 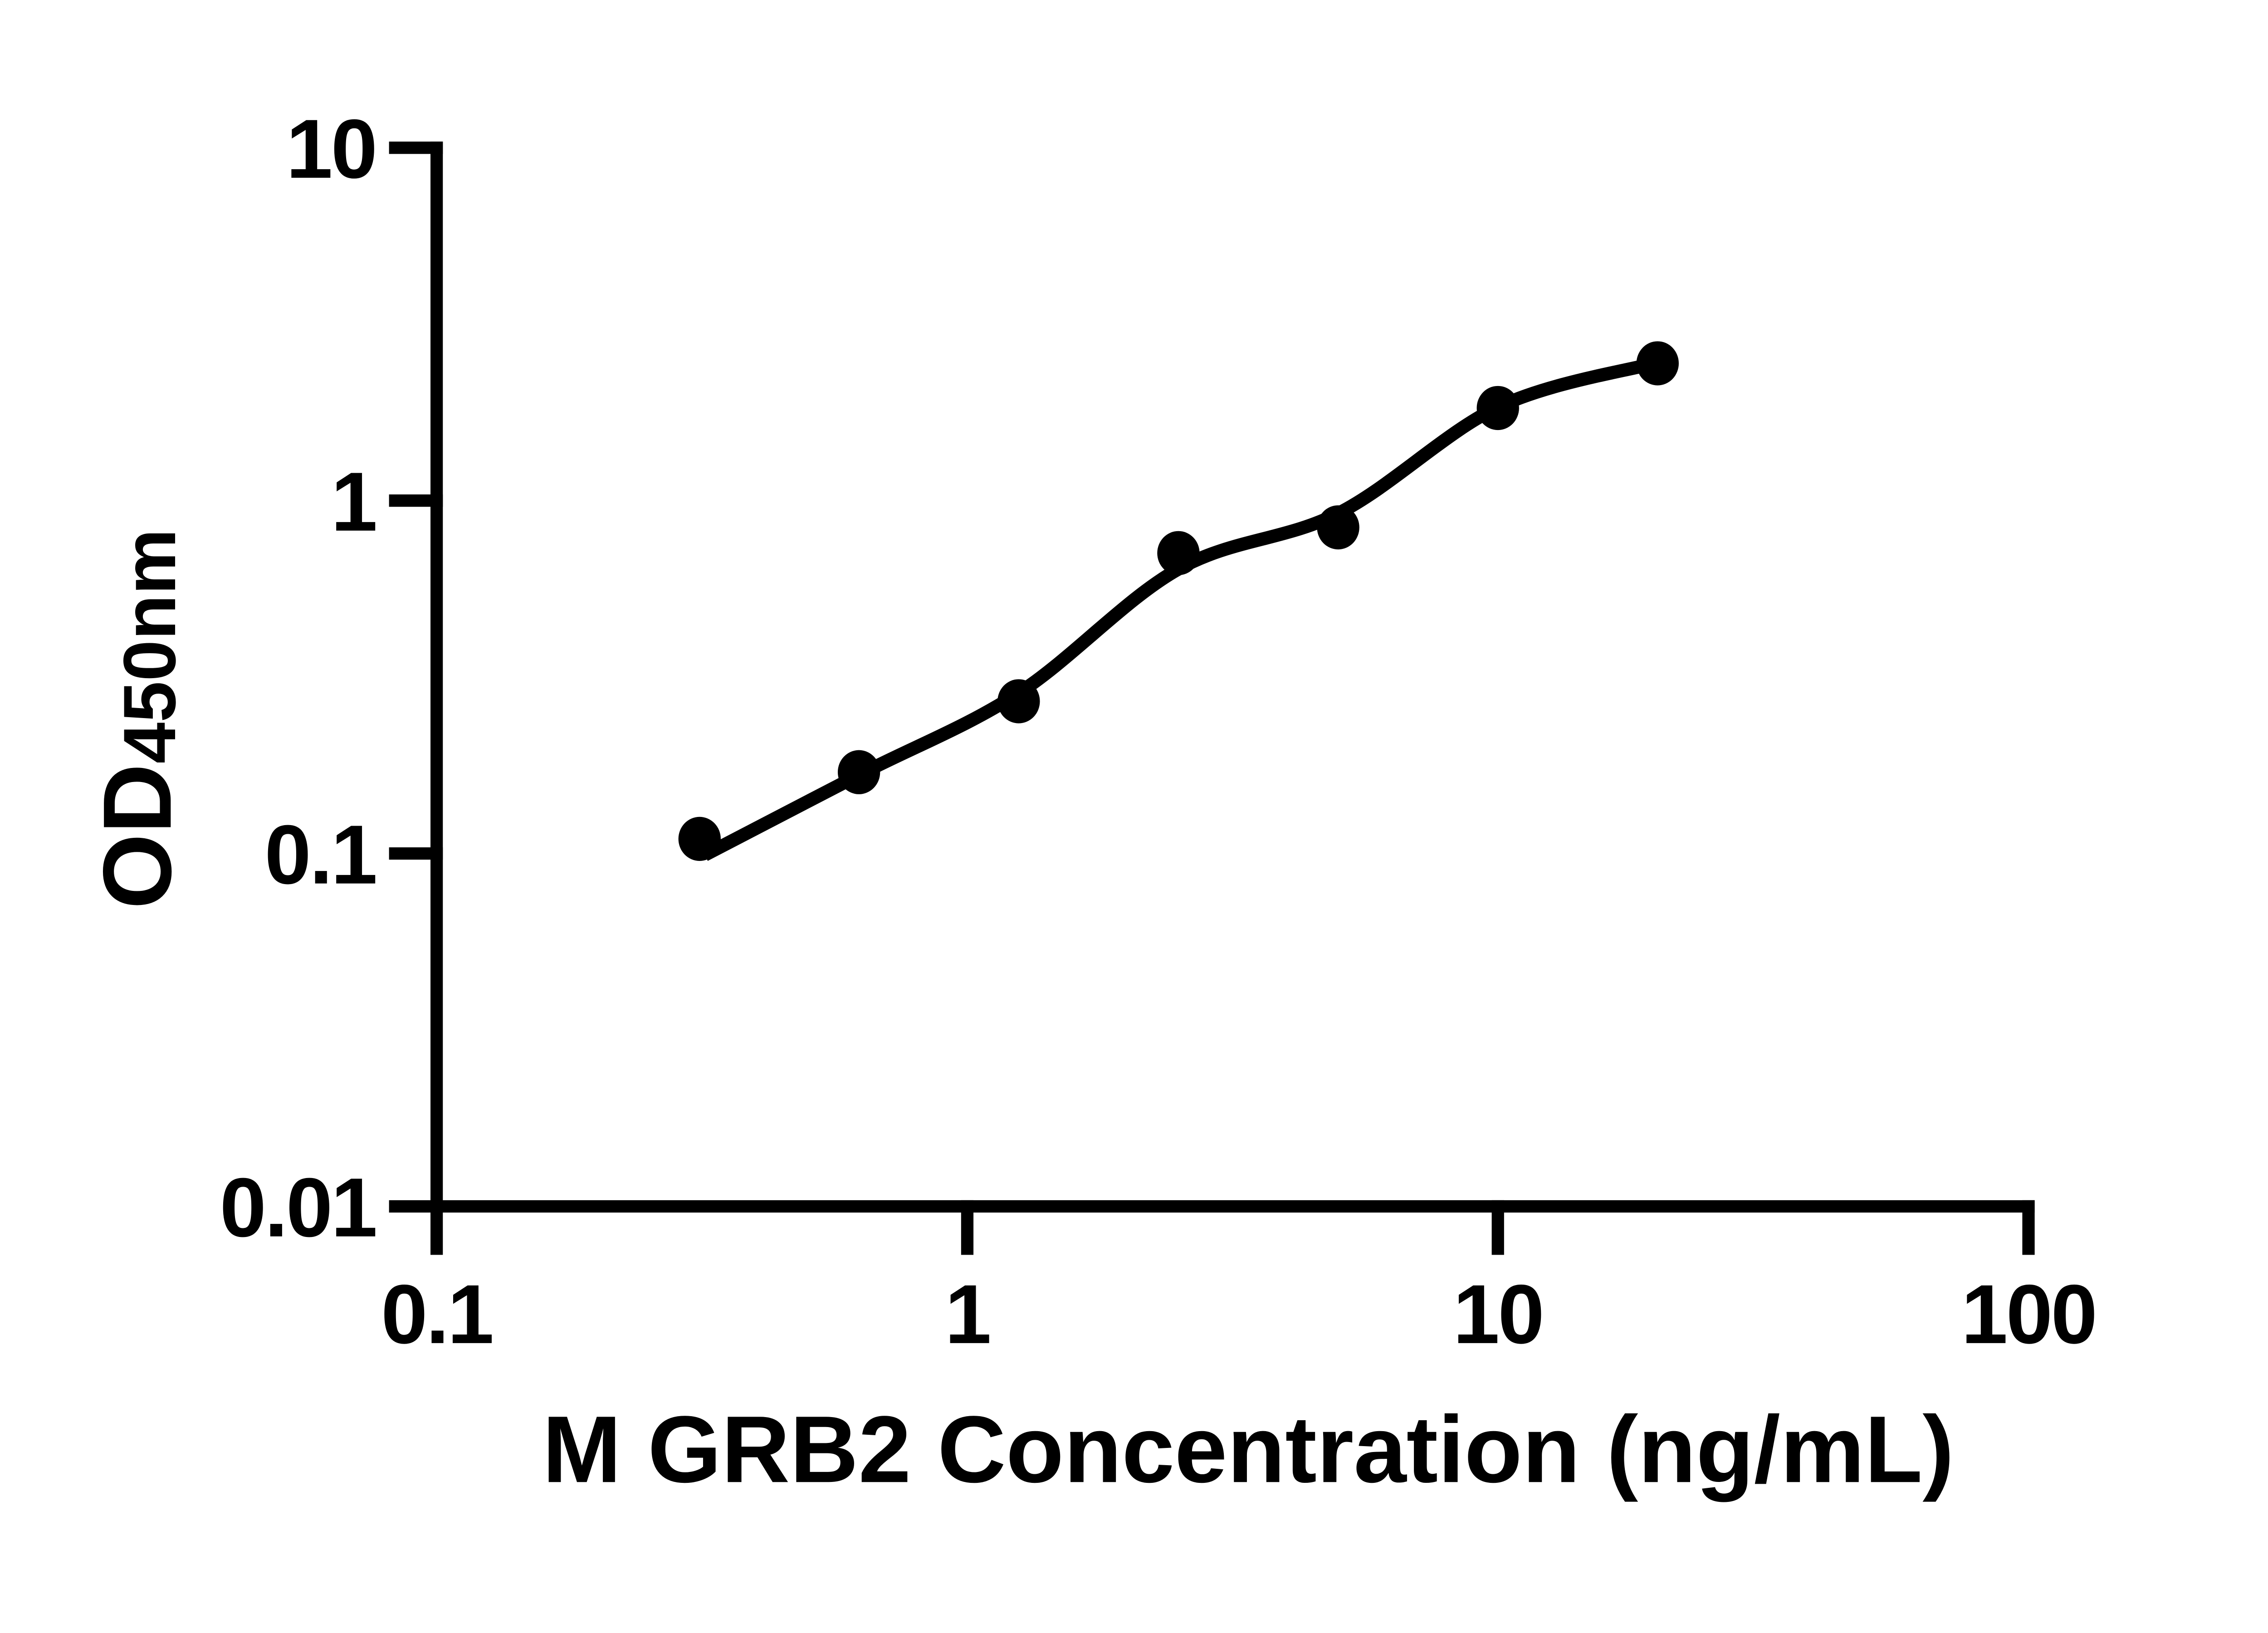 I want to click on data-points, so click(x=1179, y=601).